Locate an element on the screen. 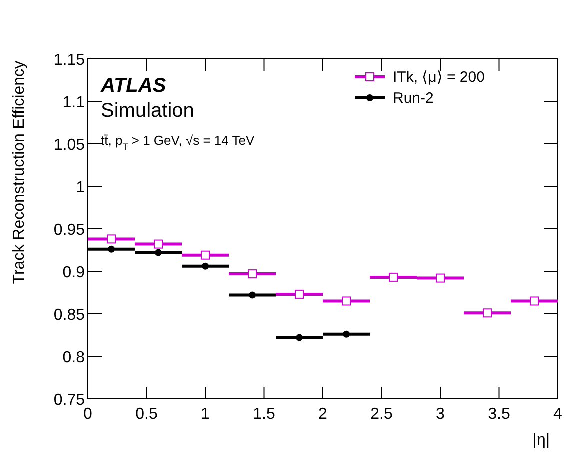 Image resolution: width=564 pixels, height=459 pixels. legend-label: Run-2 is located at coordinates (413, 98).